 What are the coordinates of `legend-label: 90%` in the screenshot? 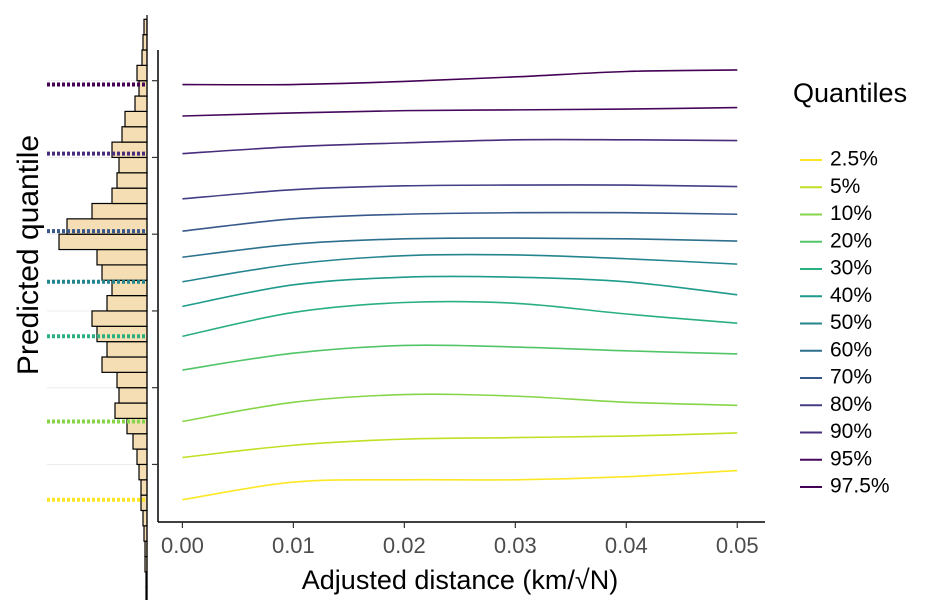 It's located at (851, 431).